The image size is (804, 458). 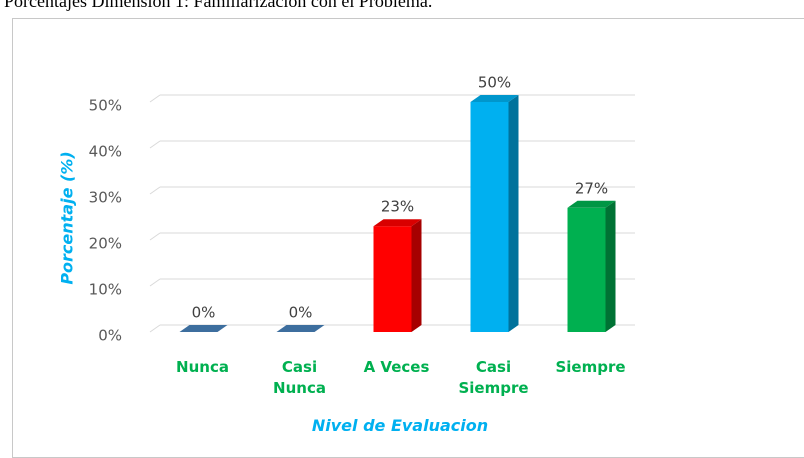 What do you see at coordinates (202, 367) in the screenshot?
I see `x-tick-label: Nunca` at bounding box center [202, 367].